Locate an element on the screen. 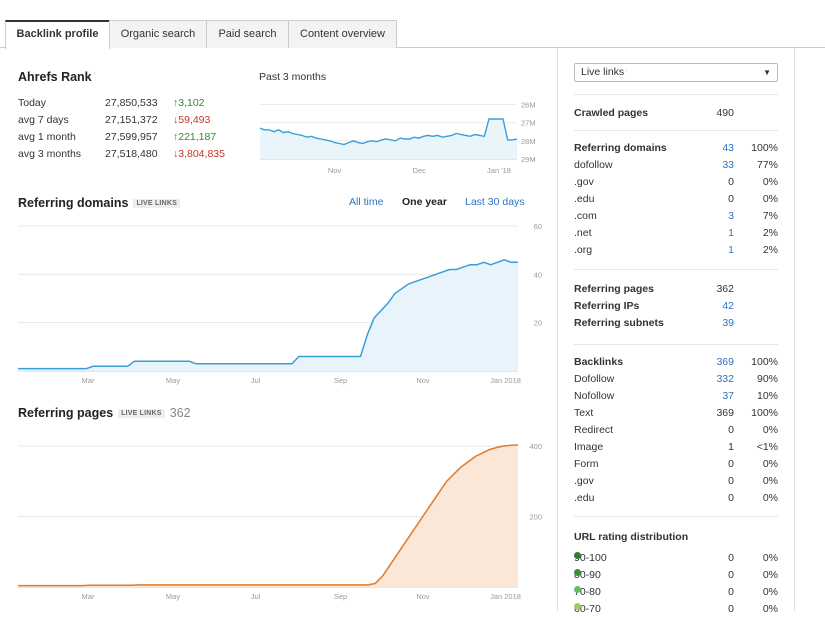 Image resolution: width=825 pixels, height=620 pixels. stat-row: .com 3 7% is located at coordinates (677, 218).